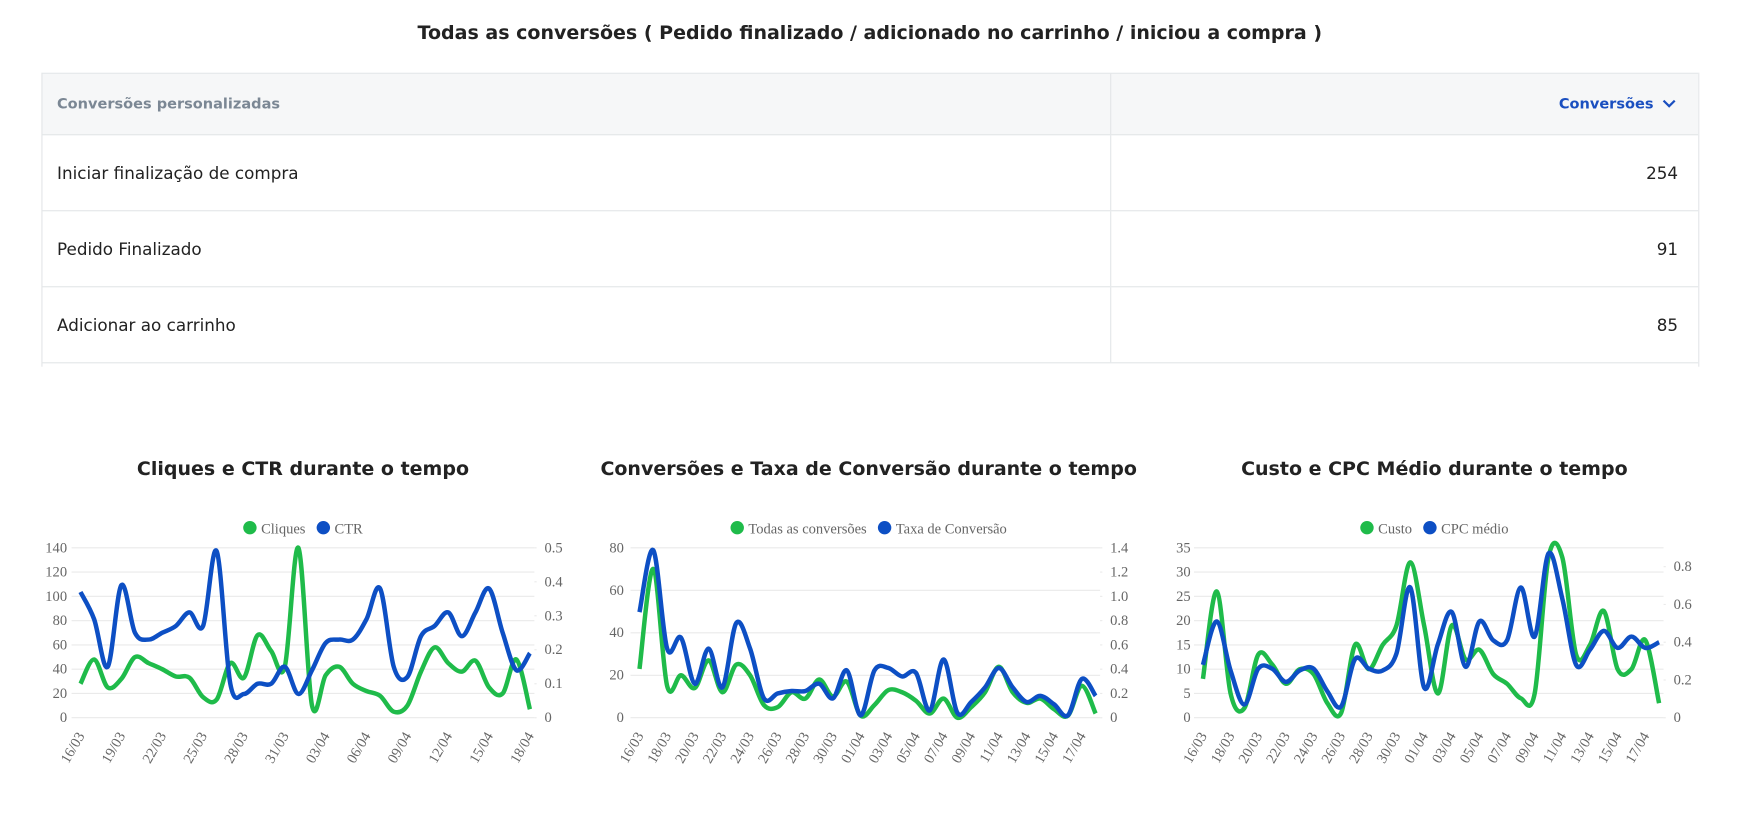 Image resolution: width=1753 pixels, height=829 pixels. What do you see at coordinates (277, 748) in the screenshot?
I see `x-tick-label: 31/03` at bounding box center [277, 748].